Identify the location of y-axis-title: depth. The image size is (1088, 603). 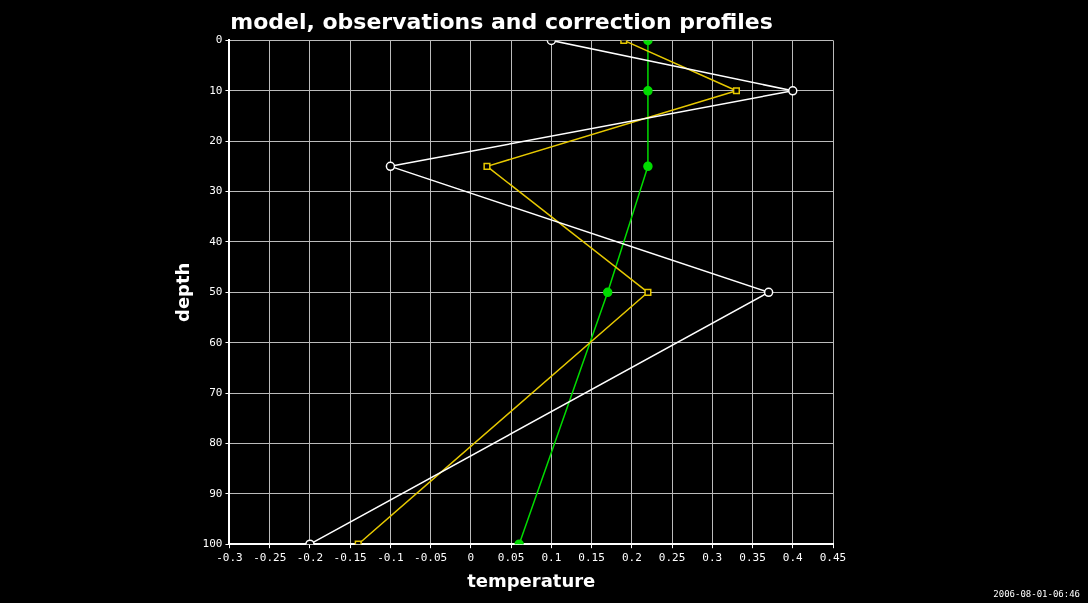
(183, 292).